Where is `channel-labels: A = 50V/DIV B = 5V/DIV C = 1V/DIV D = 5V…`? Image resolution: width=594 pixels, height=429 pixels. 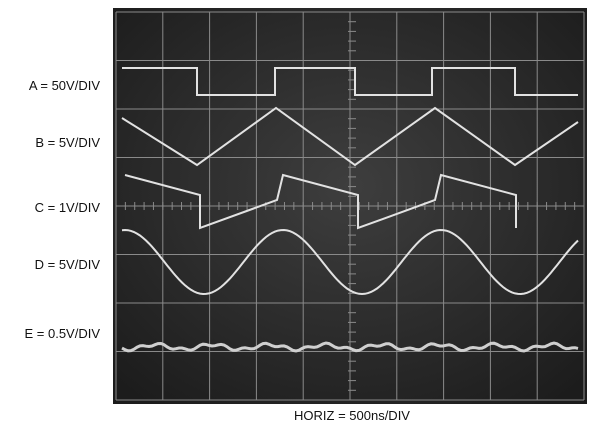
channel-labels: A = 50V/DIV B = 5V/DIV C = 1V/DIV D = 5V… is located at coordinates (62, 209).